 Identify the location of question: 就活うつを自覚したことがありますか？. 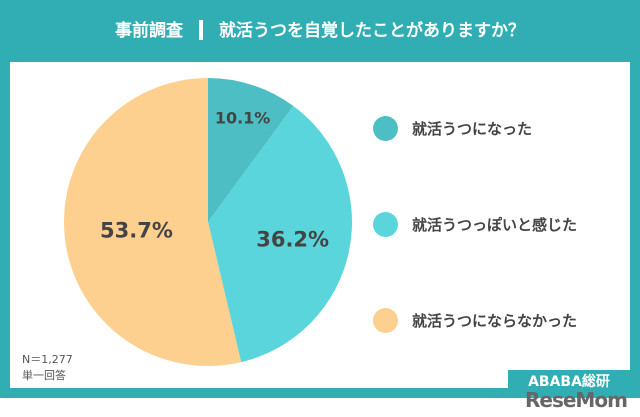
(372, 31).